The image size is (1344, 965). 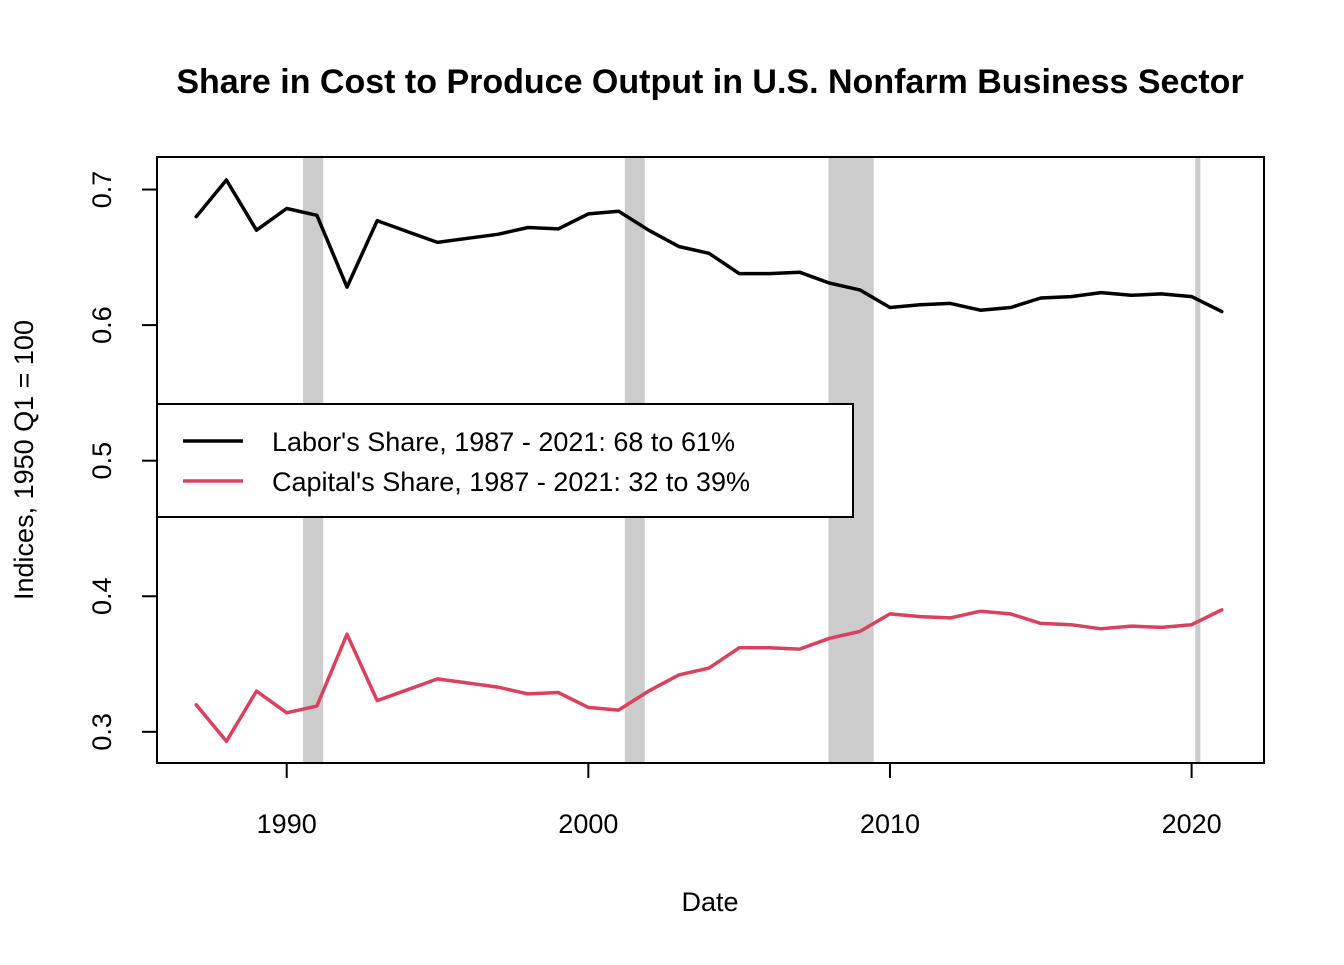 What do you see at coordinates (709, 246) in the screenshot?
I see `series-line-labor` at bounding box center [709, 246].